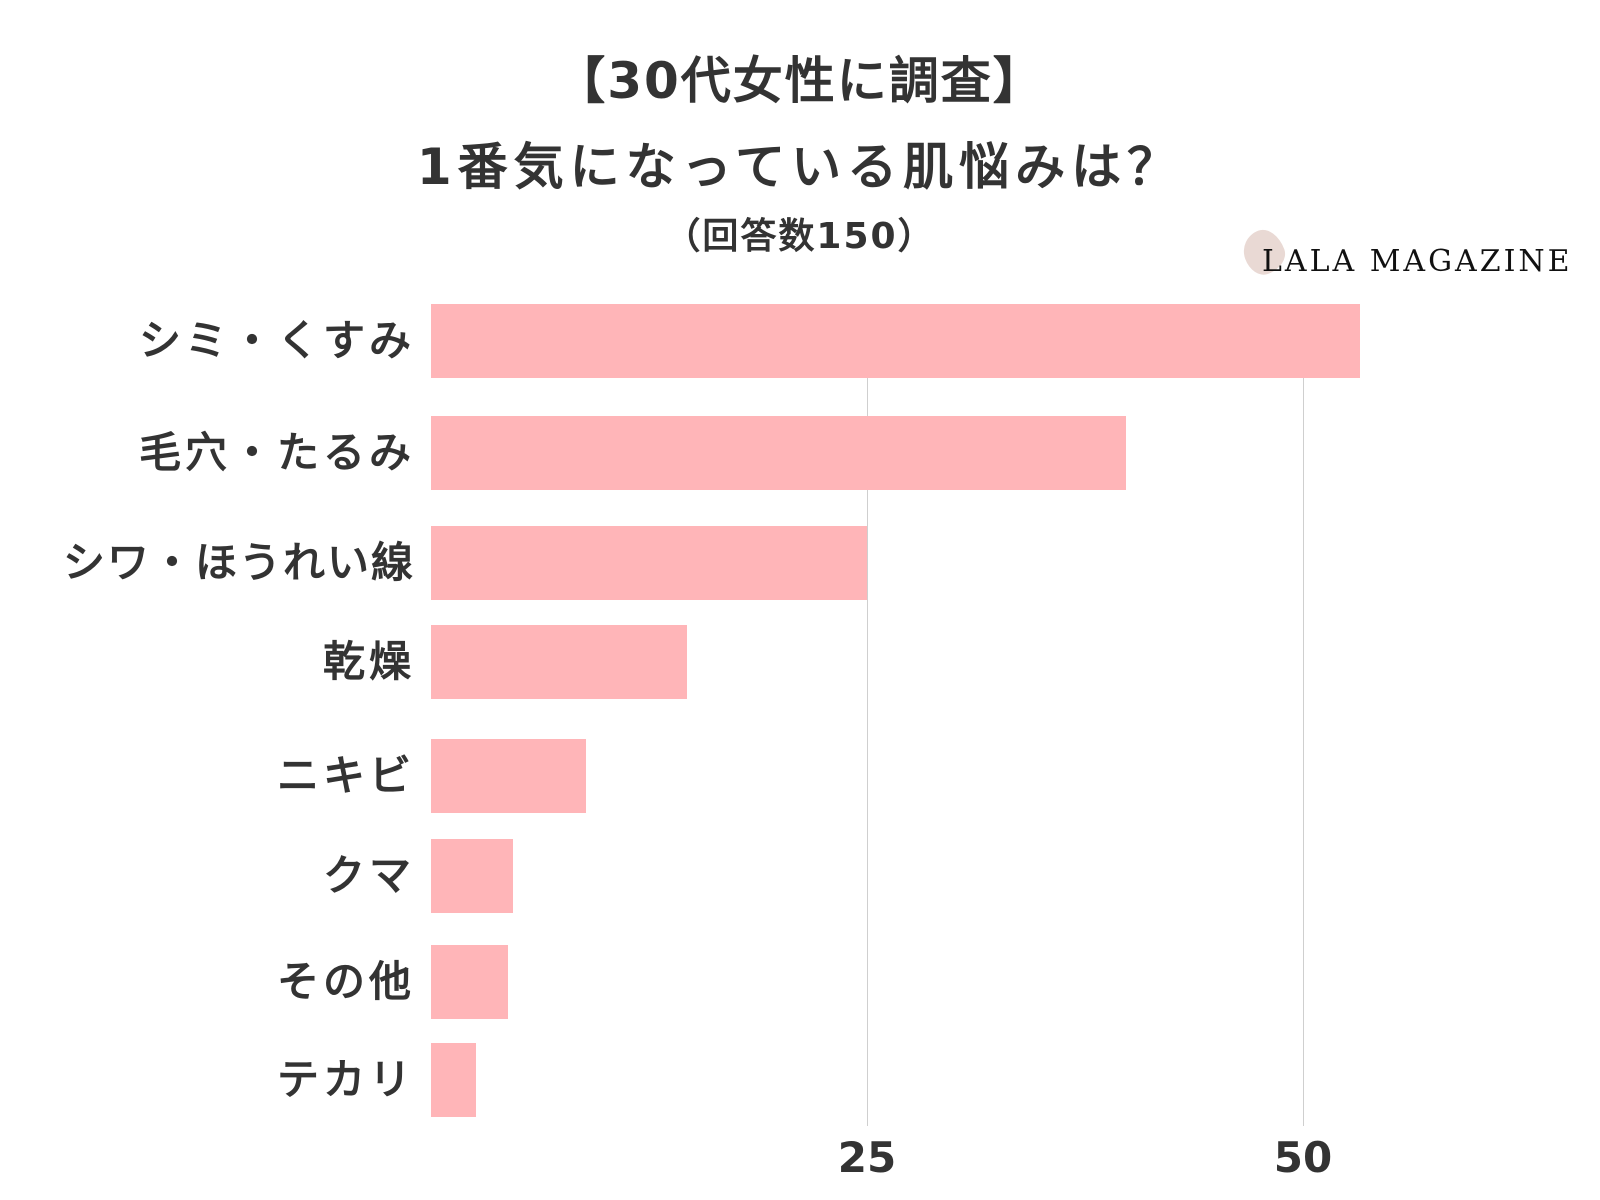 Image resolution: width=1600 pixels, height=1200 pixels. What do you see at coordinates (345, 1079) in the screenshot?
I see `bar-label: テカリ` at bounding box center [345, 1079].